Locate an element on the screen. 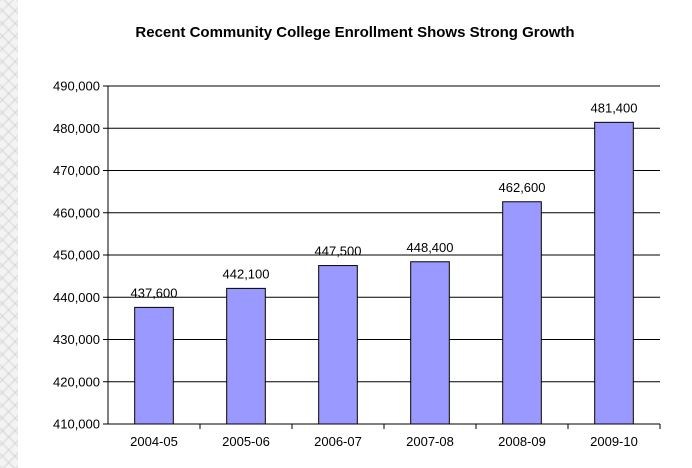  x-tick-label: 2004-05 is located at coordinates (154, 441).